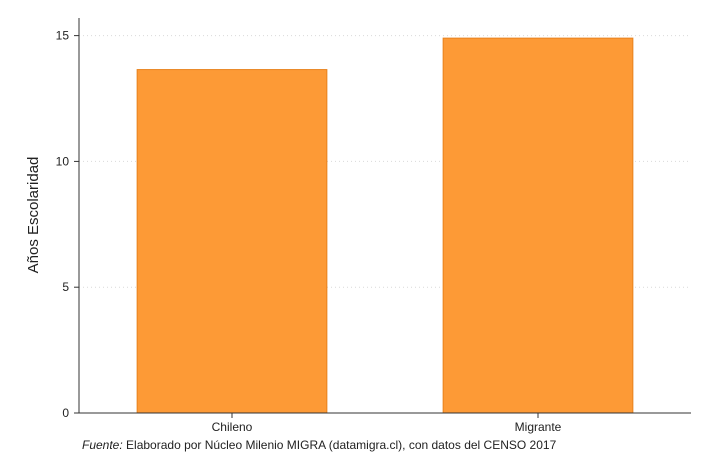  Describe the element at coordinates (63, 161) in the screenshot. I see `y-tick-label: 10` at that location.